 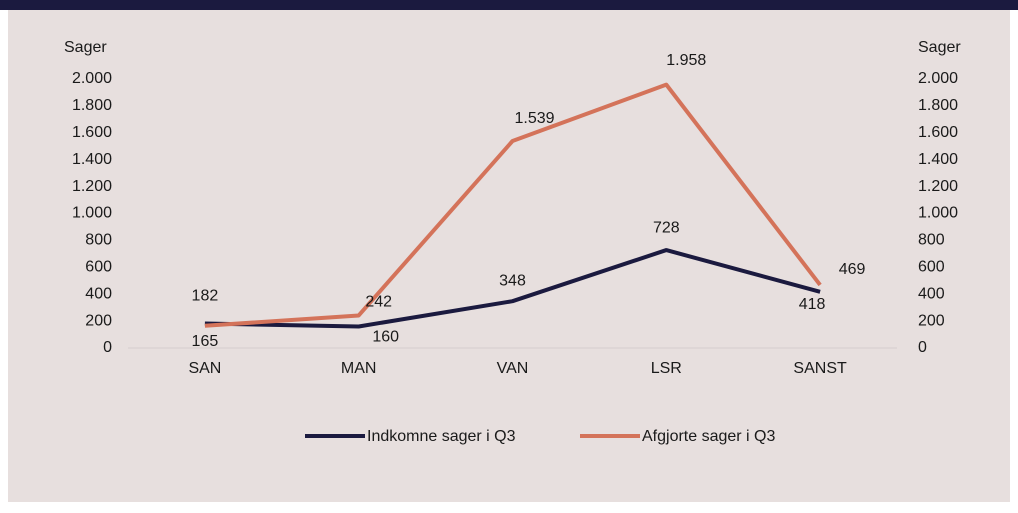 What do you see at coordinates (85, 47) in the screenshot?
I see `y-axis-label: Sager` at bounding box center [85, 47].